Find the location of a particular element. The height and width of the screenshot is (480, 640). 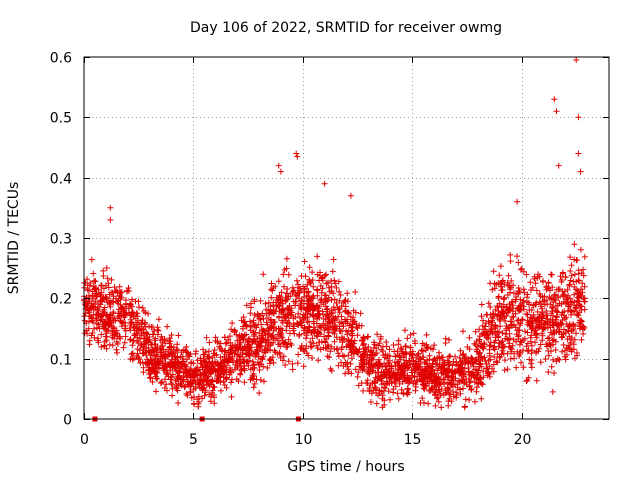

y-tick-label: 0.6 is located at coordinates (61, 59).